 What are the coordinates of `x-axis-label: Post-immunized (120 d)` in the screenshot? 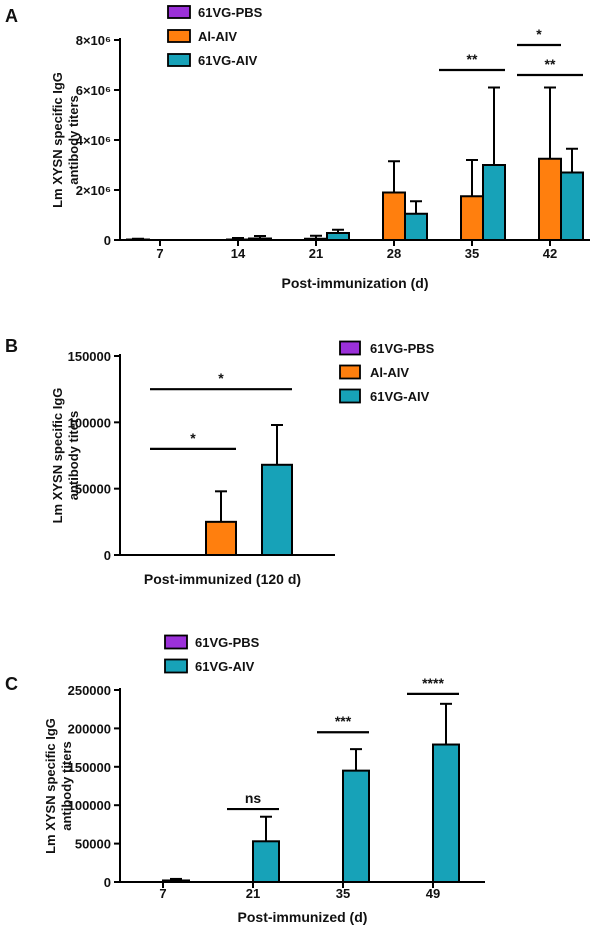 It's located at (222, 579).